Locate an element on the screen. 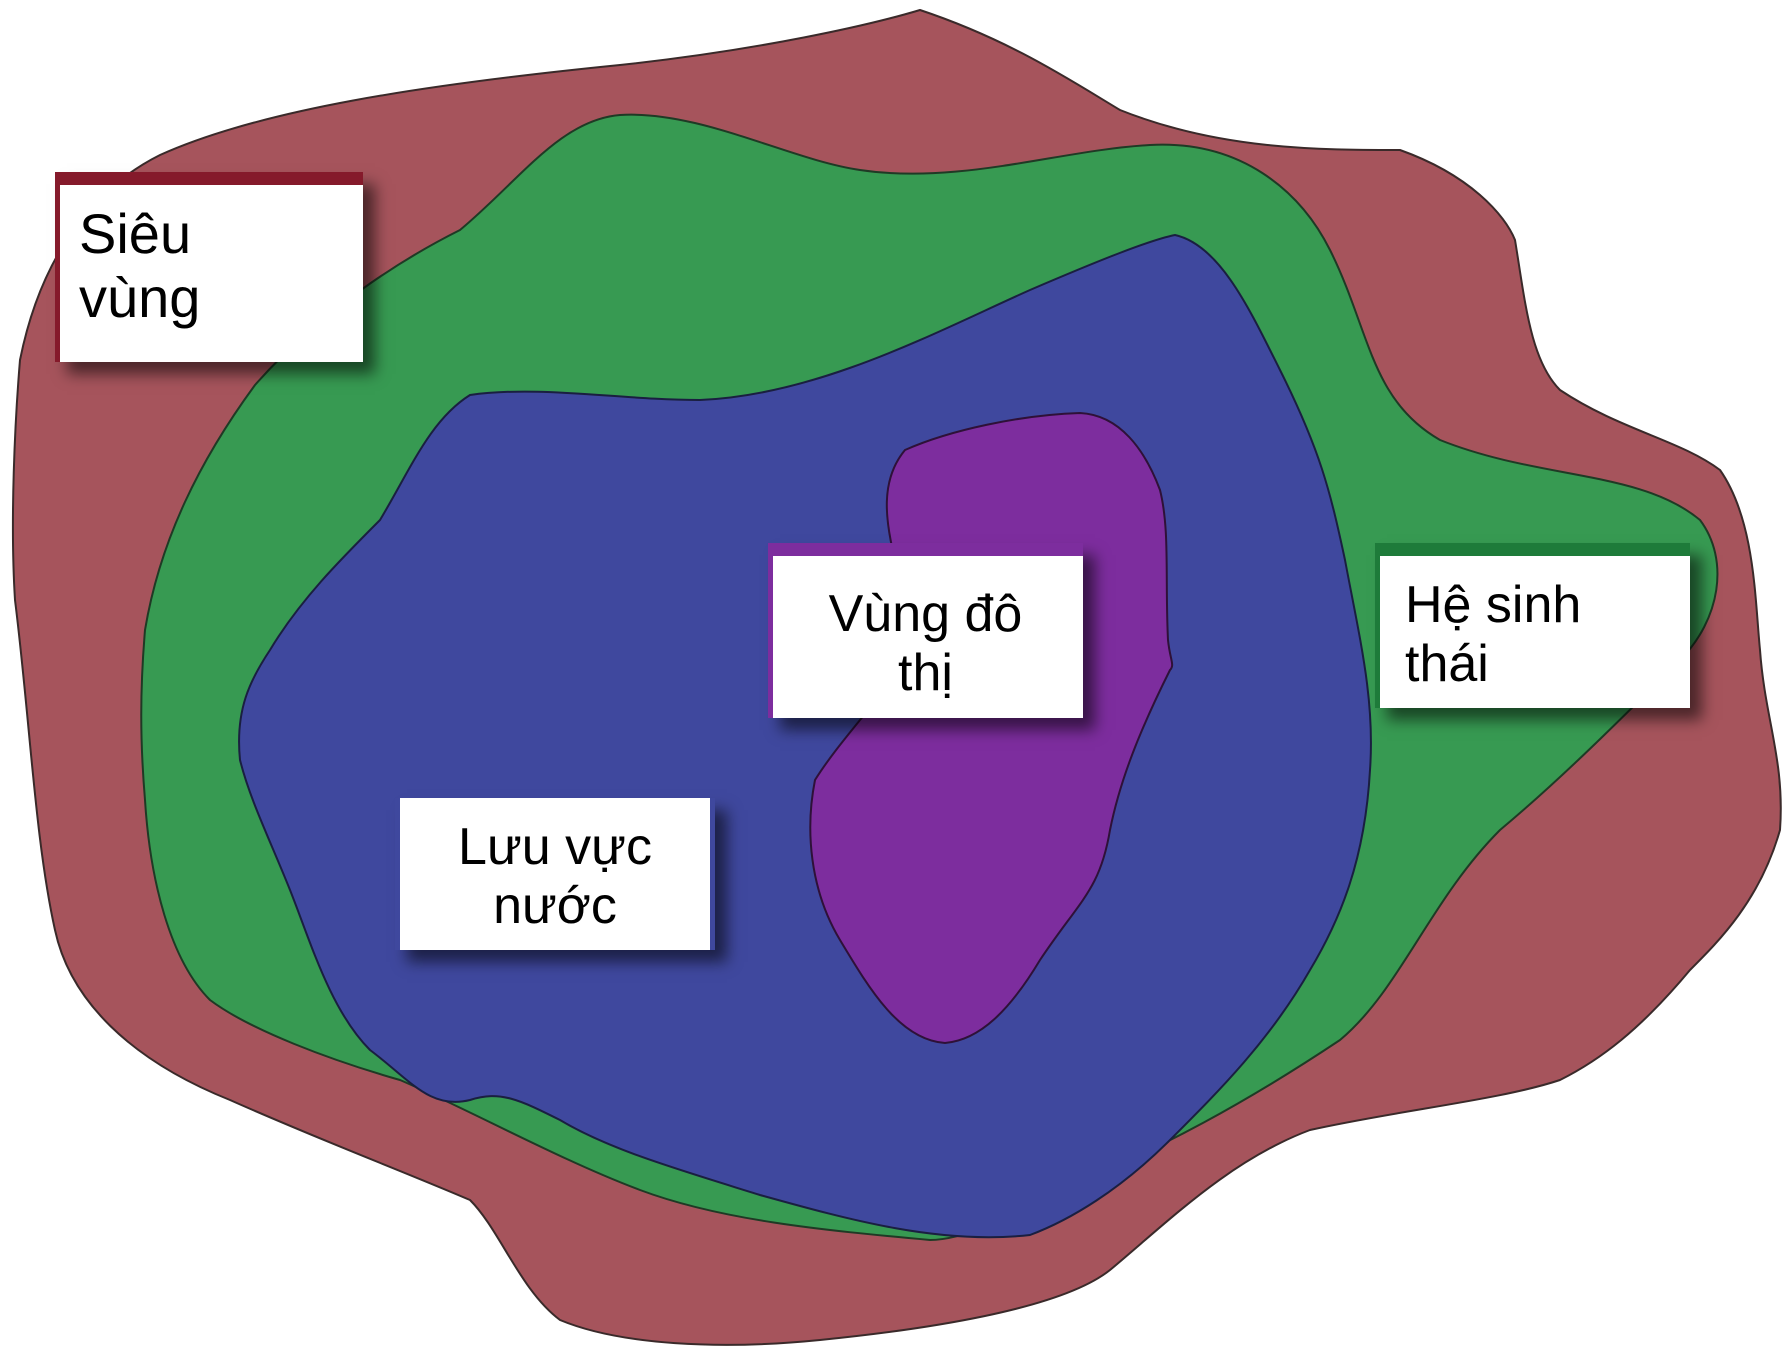 The width and height of the screenshot is (1787, 1355). watershed-label-text: Lưu vực nước is located at coordinates (555, 877).